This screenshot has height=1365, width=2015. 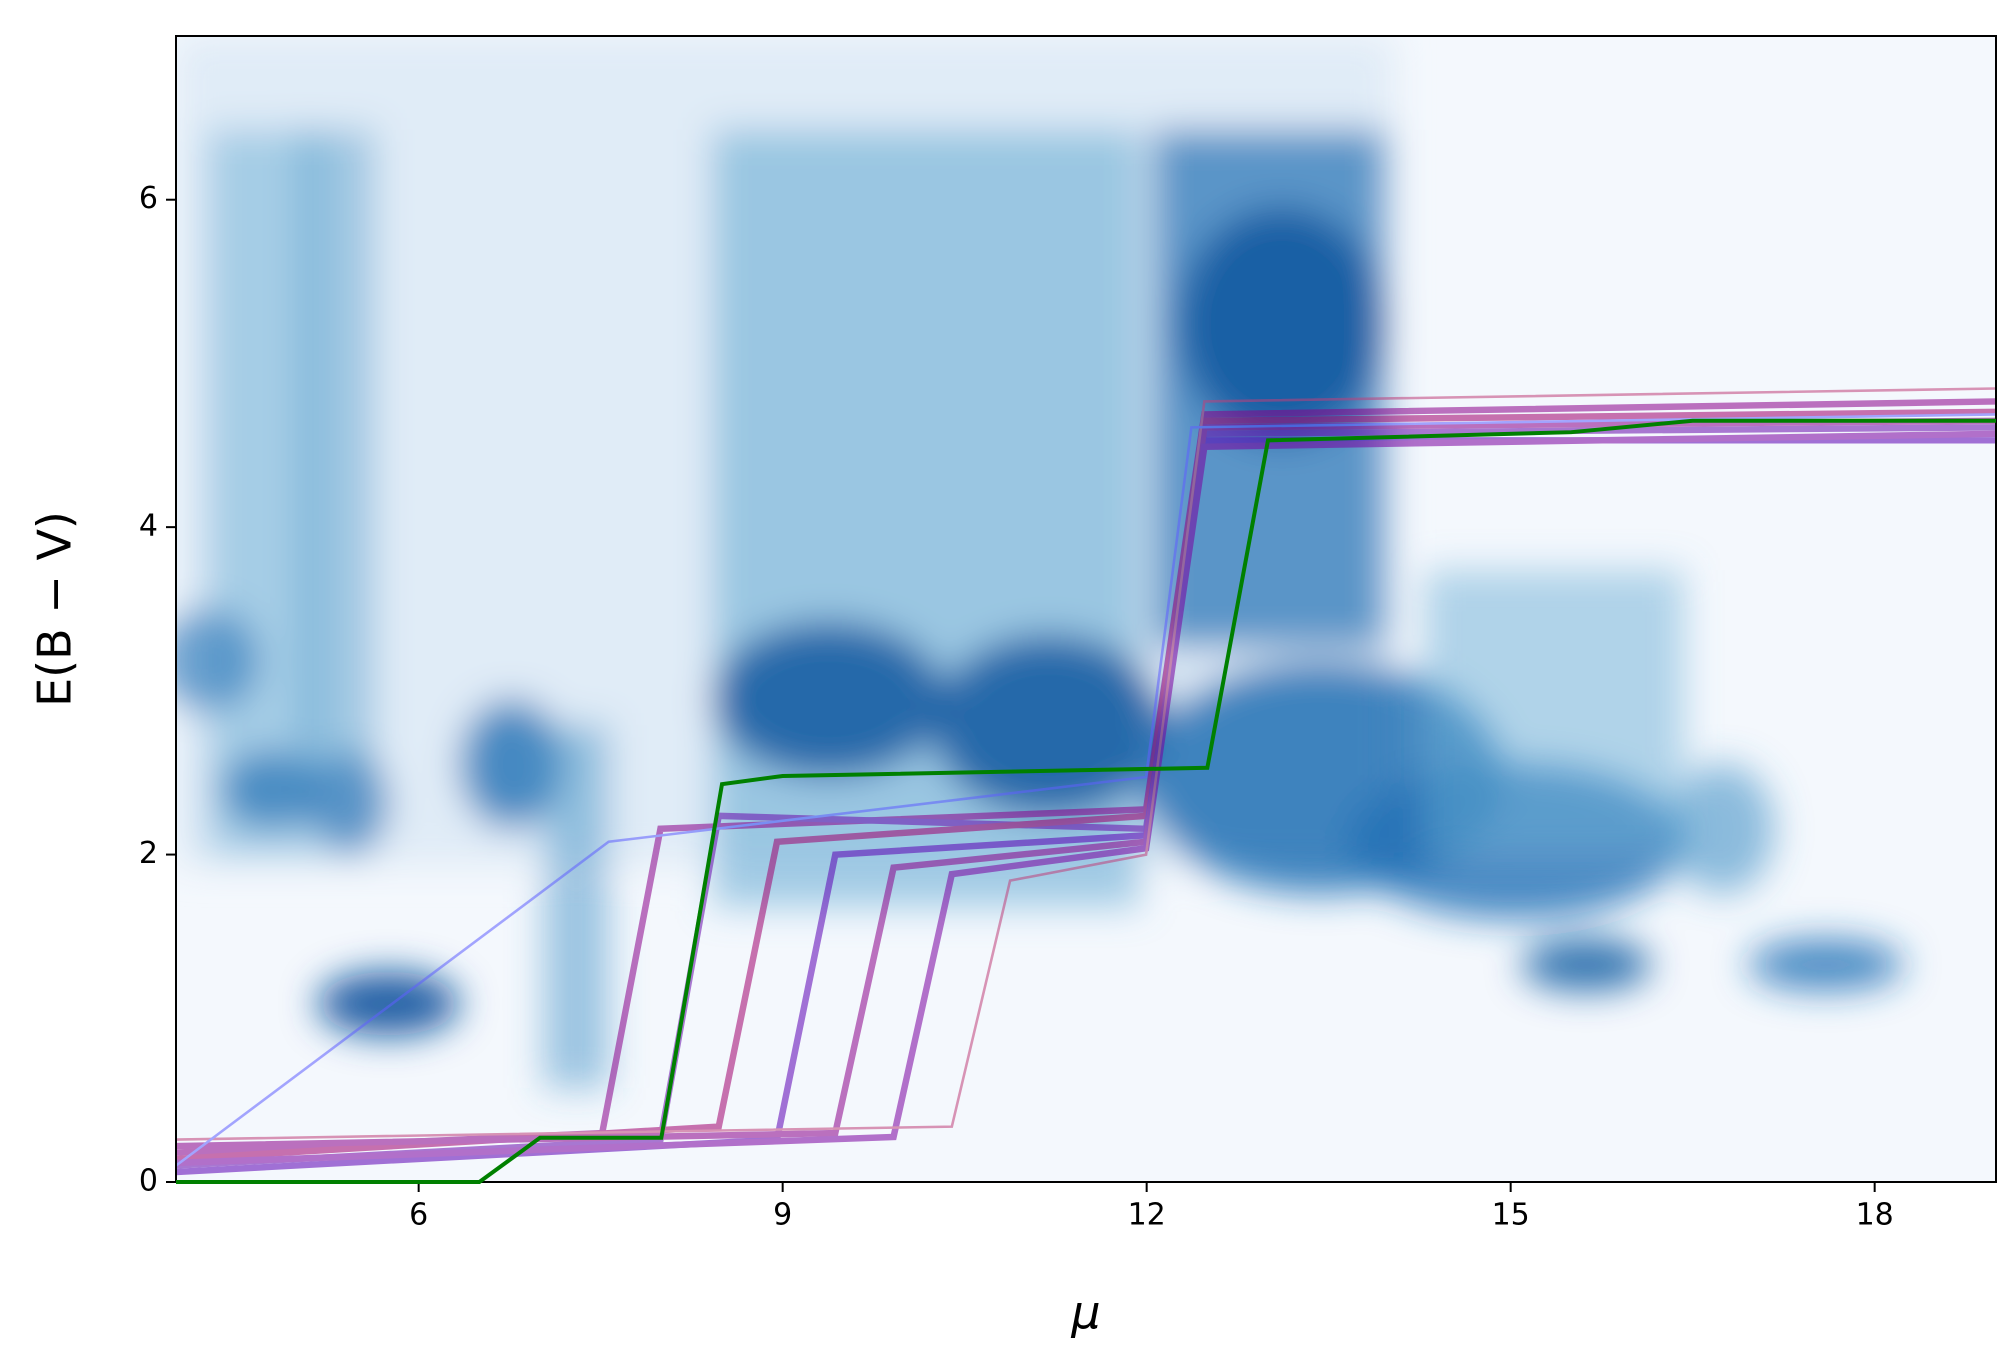 What do you see at coordinates (148, 853) in the screenshot?
I see `y-tick-label: 2` at bounding box center [148, 853].